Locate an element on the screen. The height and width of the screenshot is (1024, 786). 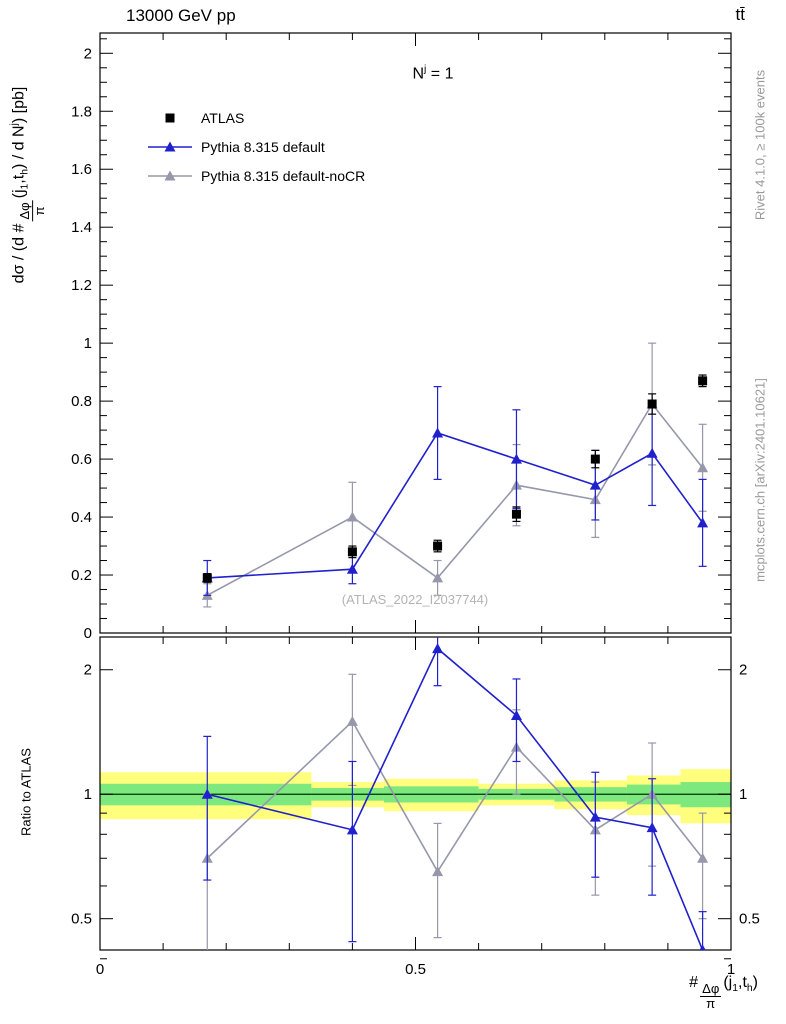
annotation-rest: = 1 is located at coordinates (440, 74).